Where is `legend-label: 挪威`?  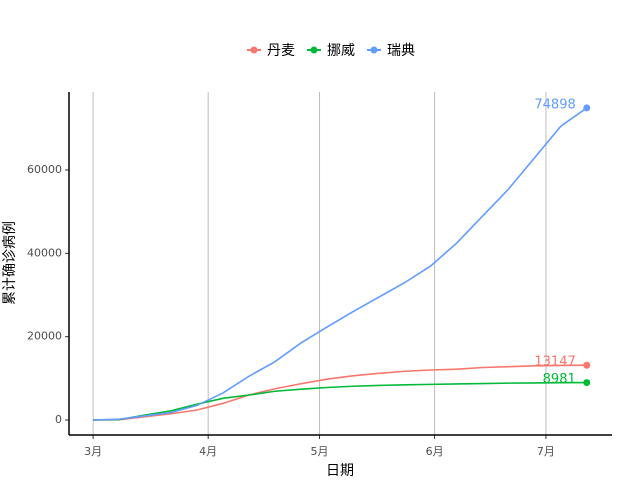
legend-label: 挪威 is located at coordinates (341, 51).